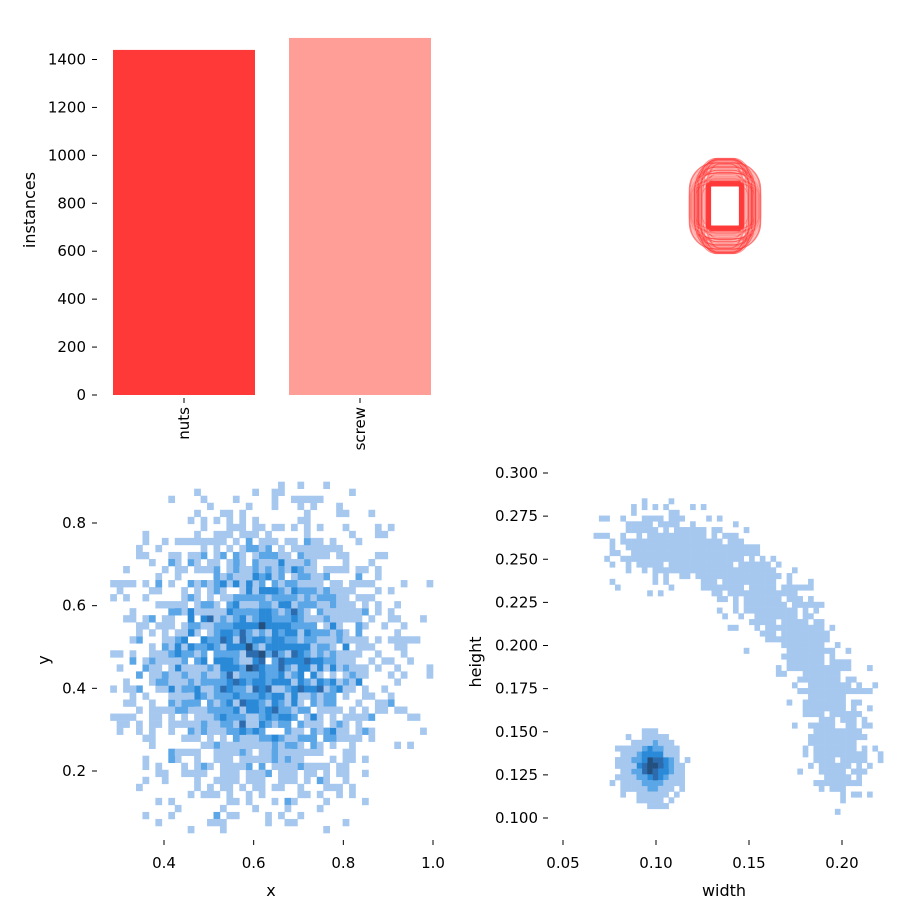 The width and height of the screenshot is (918, 918). What do you see at coordinates (516, 646) in the screenshot?
I see `y-tick-label: 0.200` at bounding box center [516, 646].